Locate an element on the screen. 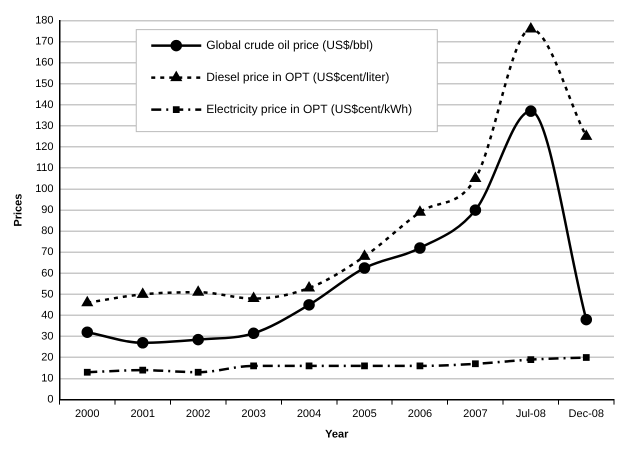  y-tick-label: 180 is located at coordinates (44, 20).